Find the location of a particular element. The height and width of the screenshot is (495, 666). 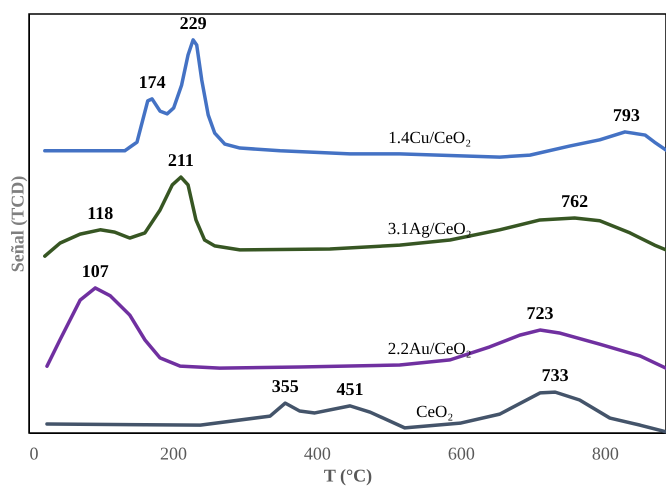

x-tick-label: 400 is located at coordinates (317, 454).